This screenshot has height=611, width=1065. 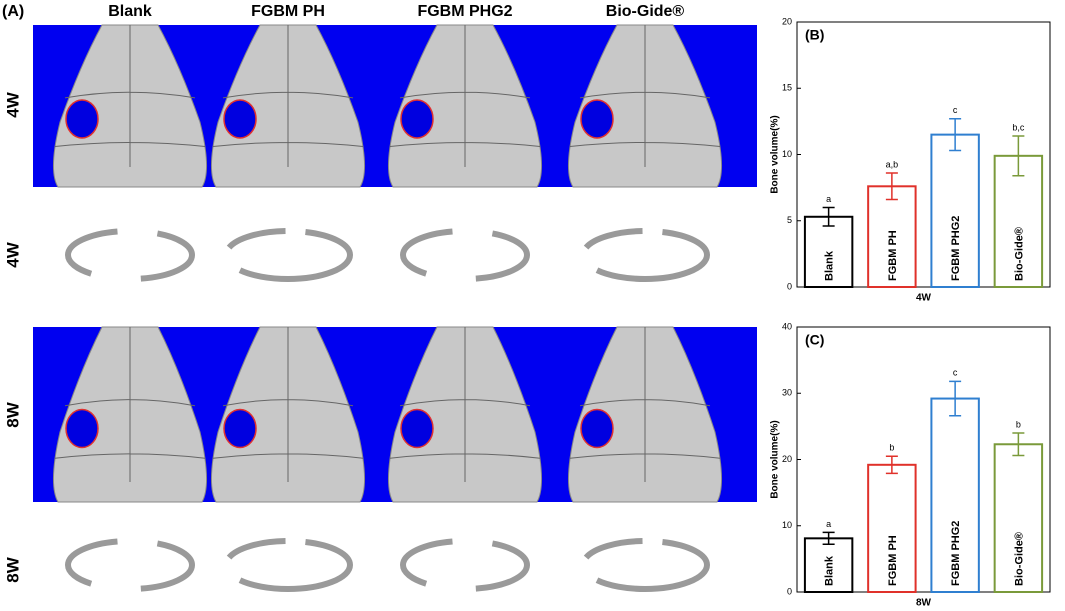 What do you see at coordinates (787, 88) in the screenshot?
I see `y-tick-label: 15` at bounding box center [787, 88].